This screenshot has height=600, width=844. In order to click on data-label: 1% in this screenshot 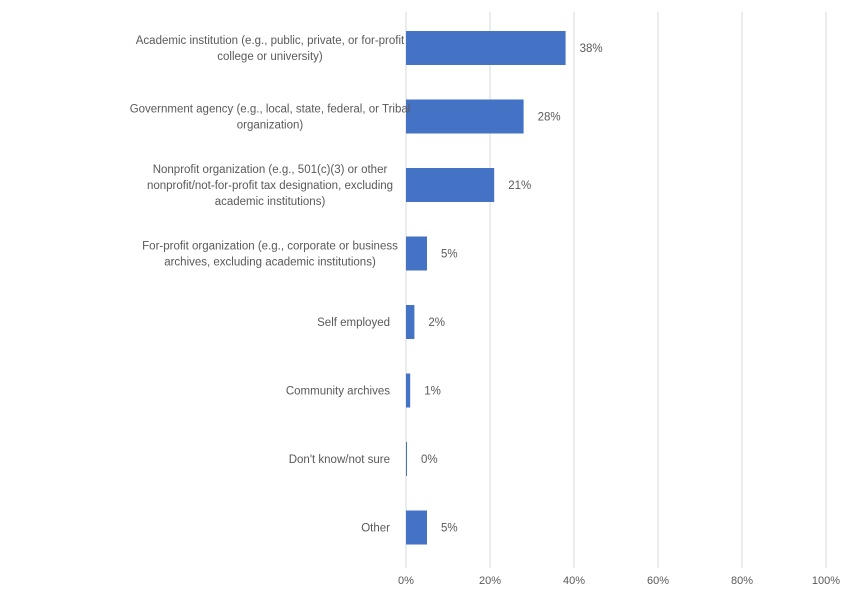, I will do `click(432, 392)`.